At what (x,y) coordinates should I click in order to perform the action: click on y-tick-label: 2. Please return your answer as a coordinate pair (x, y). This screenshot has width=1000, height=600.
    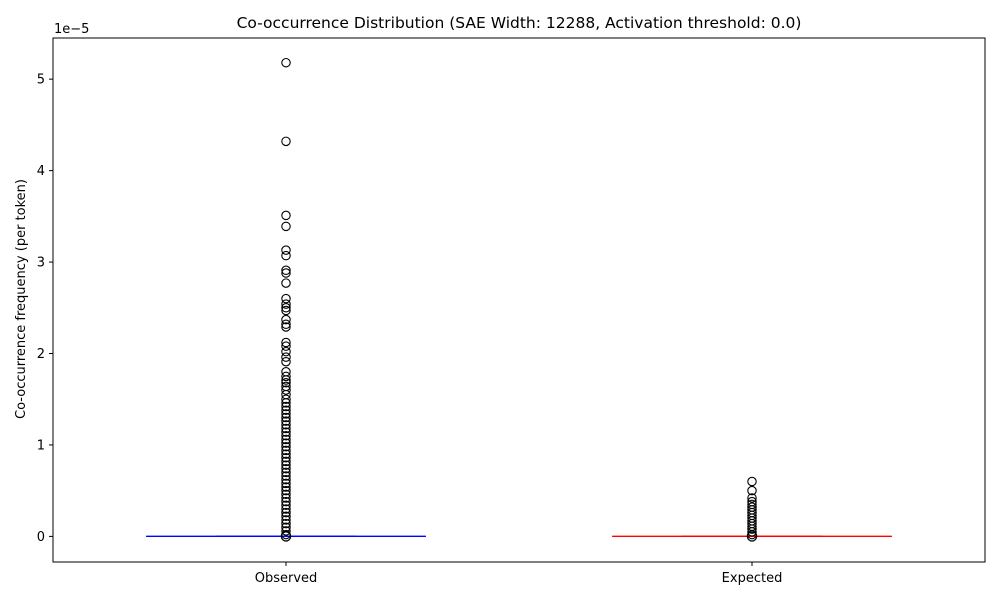
    Looking at the image, I should click on (41, 354).